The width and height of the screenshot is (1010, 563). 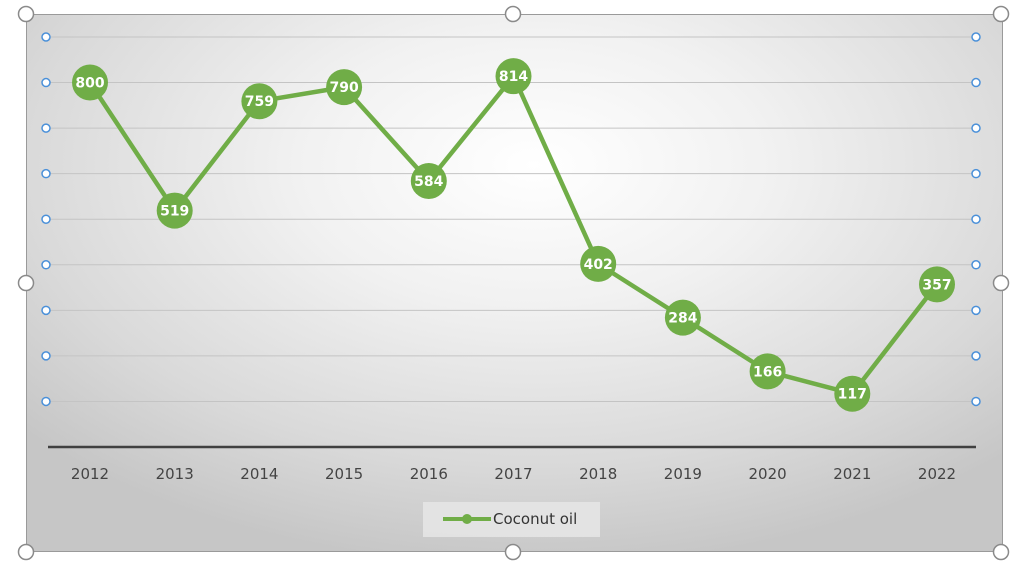 I want to click on data-label: 117, so click(x=852, y=395).